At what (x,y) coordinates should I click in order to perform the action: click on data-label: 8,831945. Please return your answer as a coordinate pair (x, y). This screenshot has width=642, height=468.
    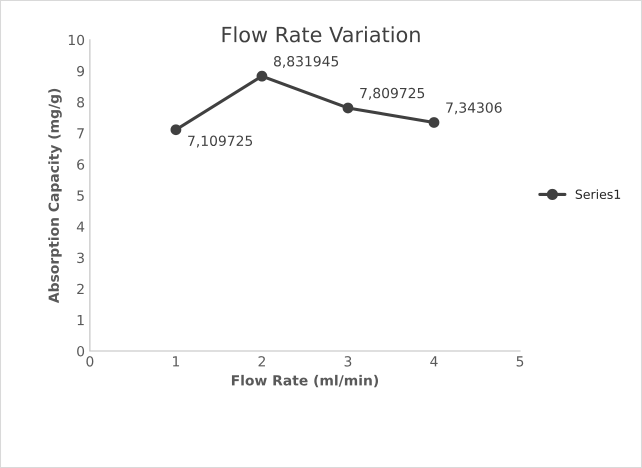
    Looking at the image, I should click on (306, 62).